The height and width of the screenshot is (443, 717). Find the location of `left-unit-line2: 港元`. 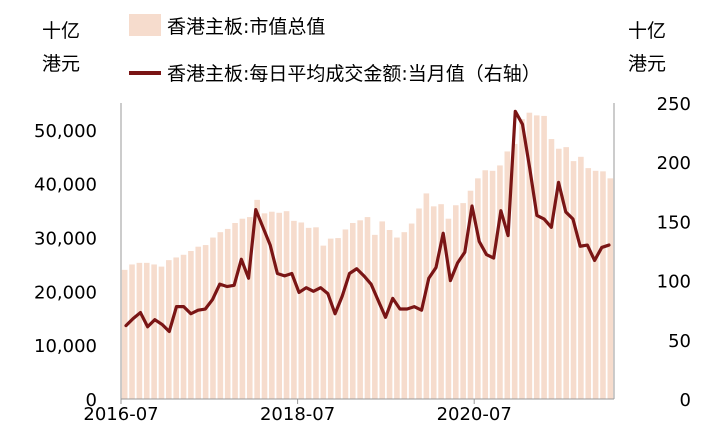

left-unit-line2: 港元 is located at coordinates (61, 64).